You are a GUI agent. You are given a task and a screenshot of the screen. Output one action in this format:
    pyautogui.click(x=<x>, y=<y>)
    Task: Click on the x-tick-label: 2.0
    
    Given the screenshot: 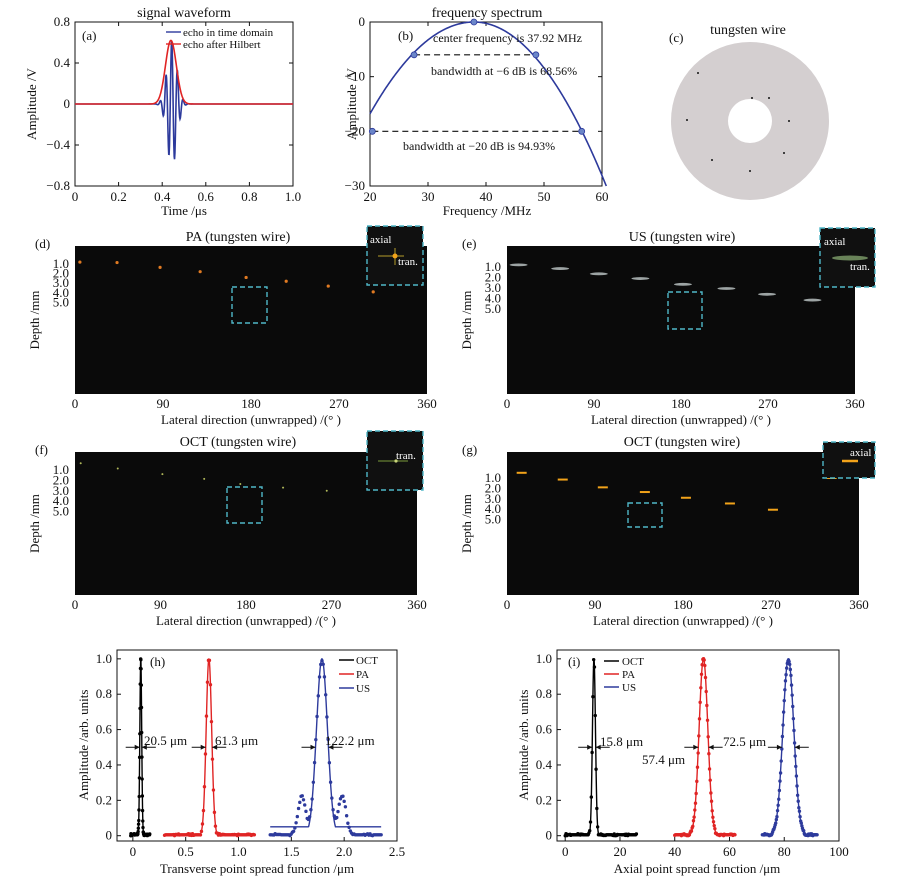 What is the action you would take?
    pyautogui.click(x=344, y=851)
    